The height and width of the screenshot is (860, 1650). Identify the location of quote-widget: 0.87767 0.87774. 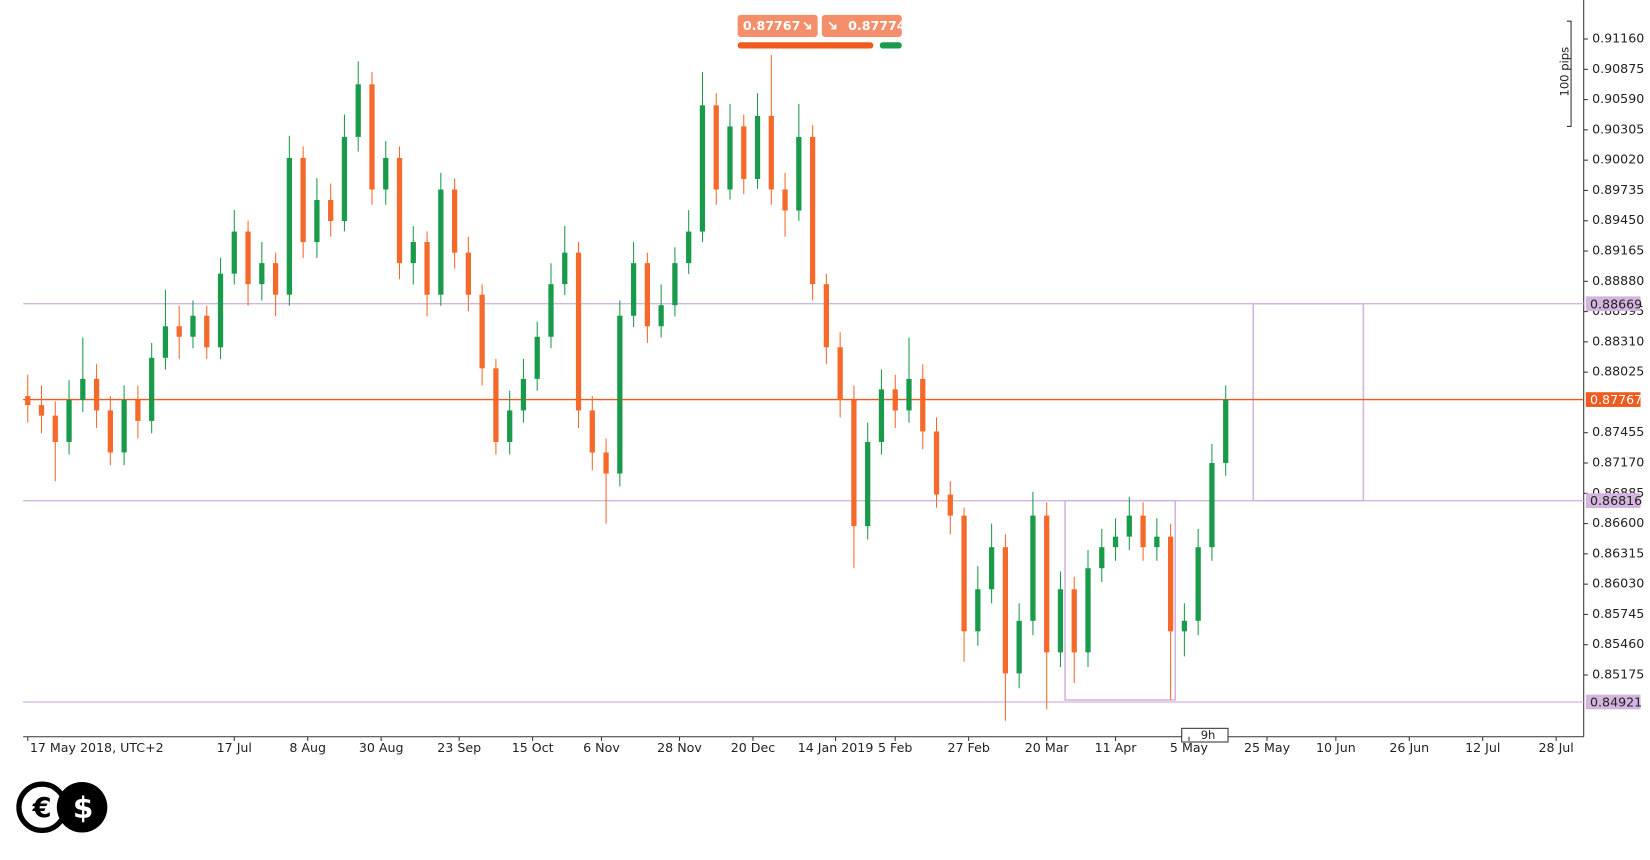
(821, 31).